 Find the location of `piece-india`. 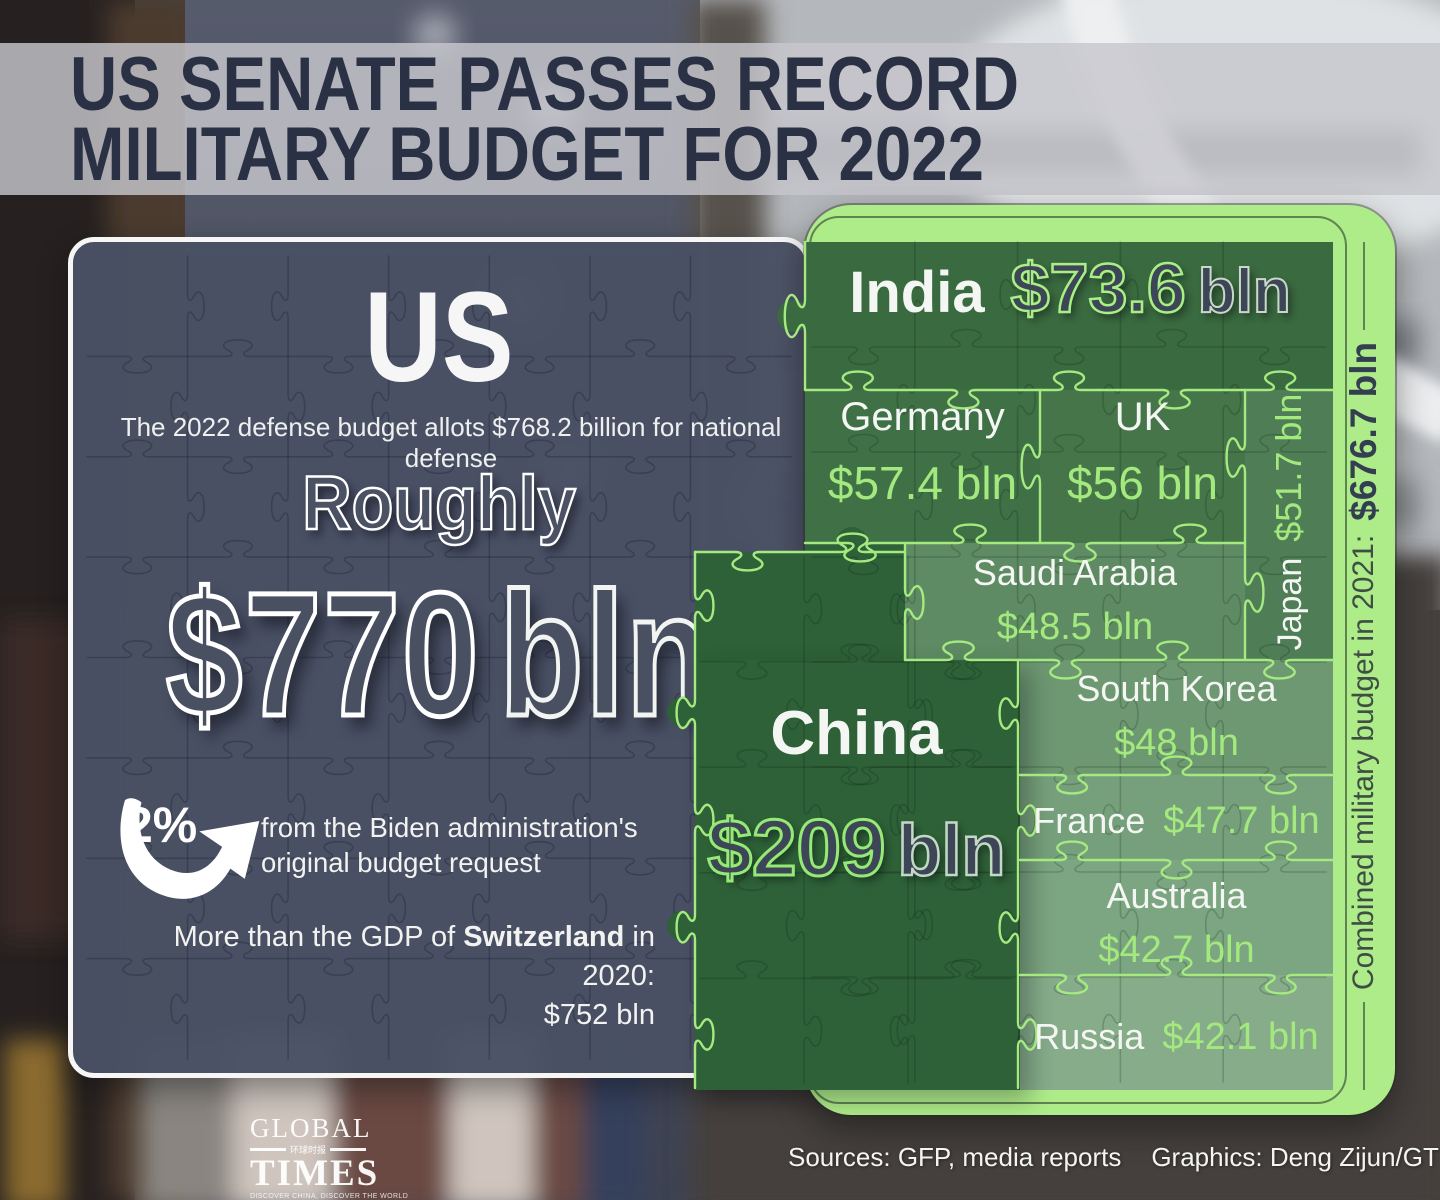

piece-india is located at coordinates (1069, 316).